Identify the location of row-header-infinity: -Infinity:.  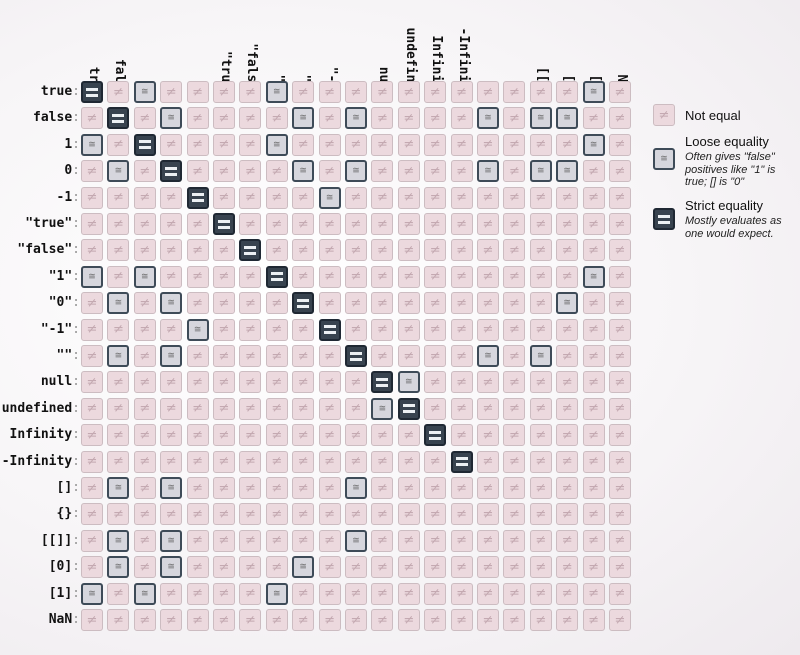
(40, 461).